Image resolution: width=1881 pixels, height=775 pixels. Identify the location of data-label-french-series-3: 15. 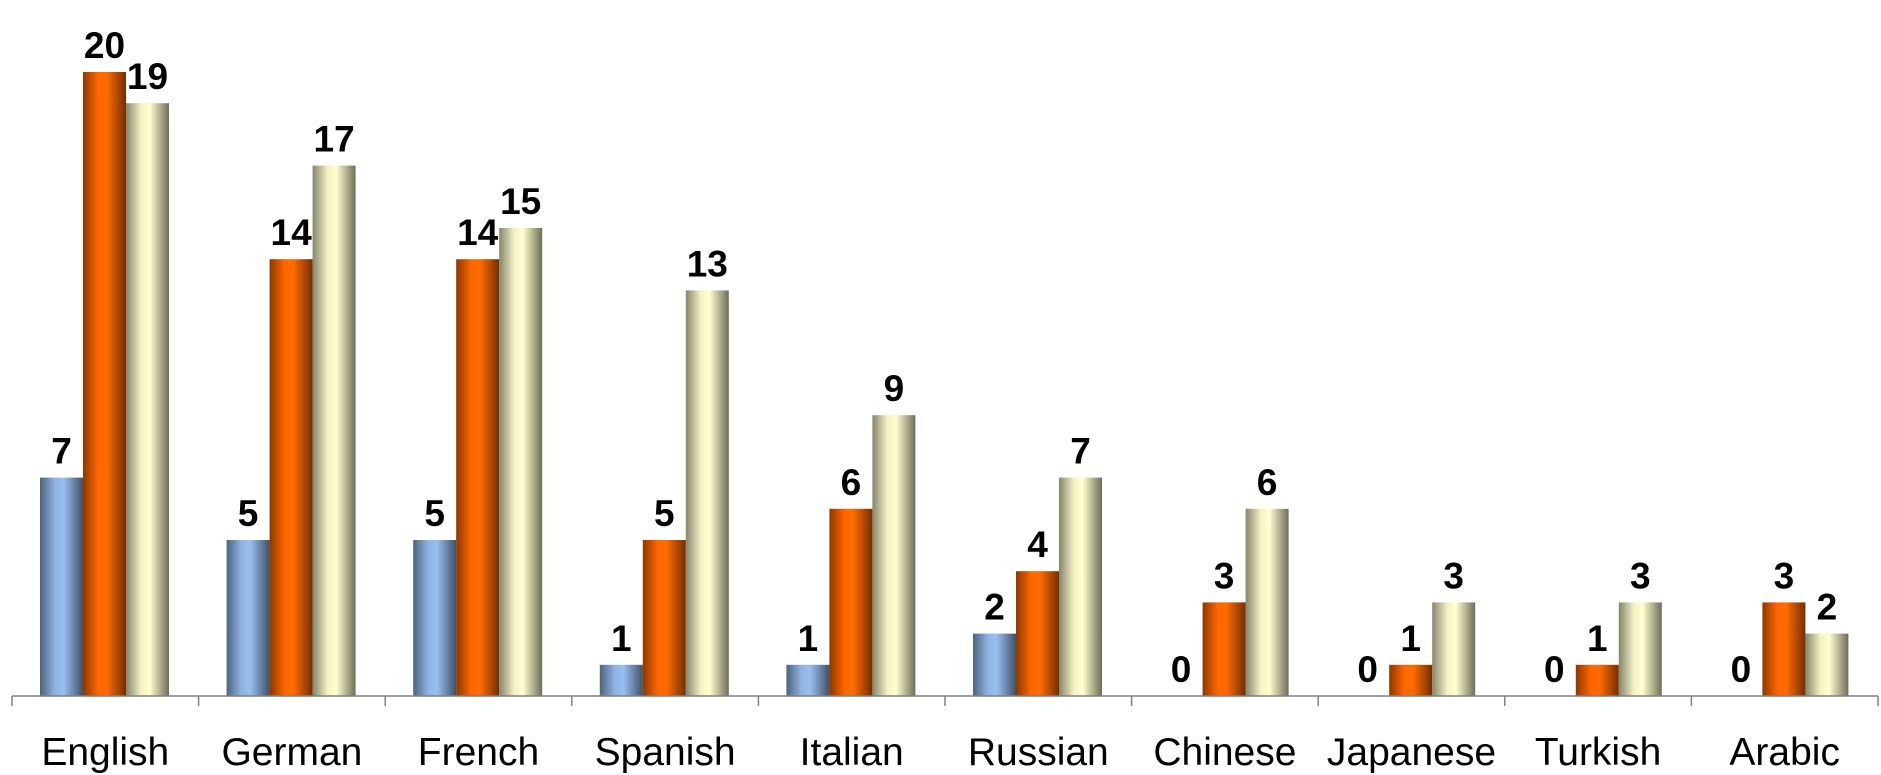
(520, 201).